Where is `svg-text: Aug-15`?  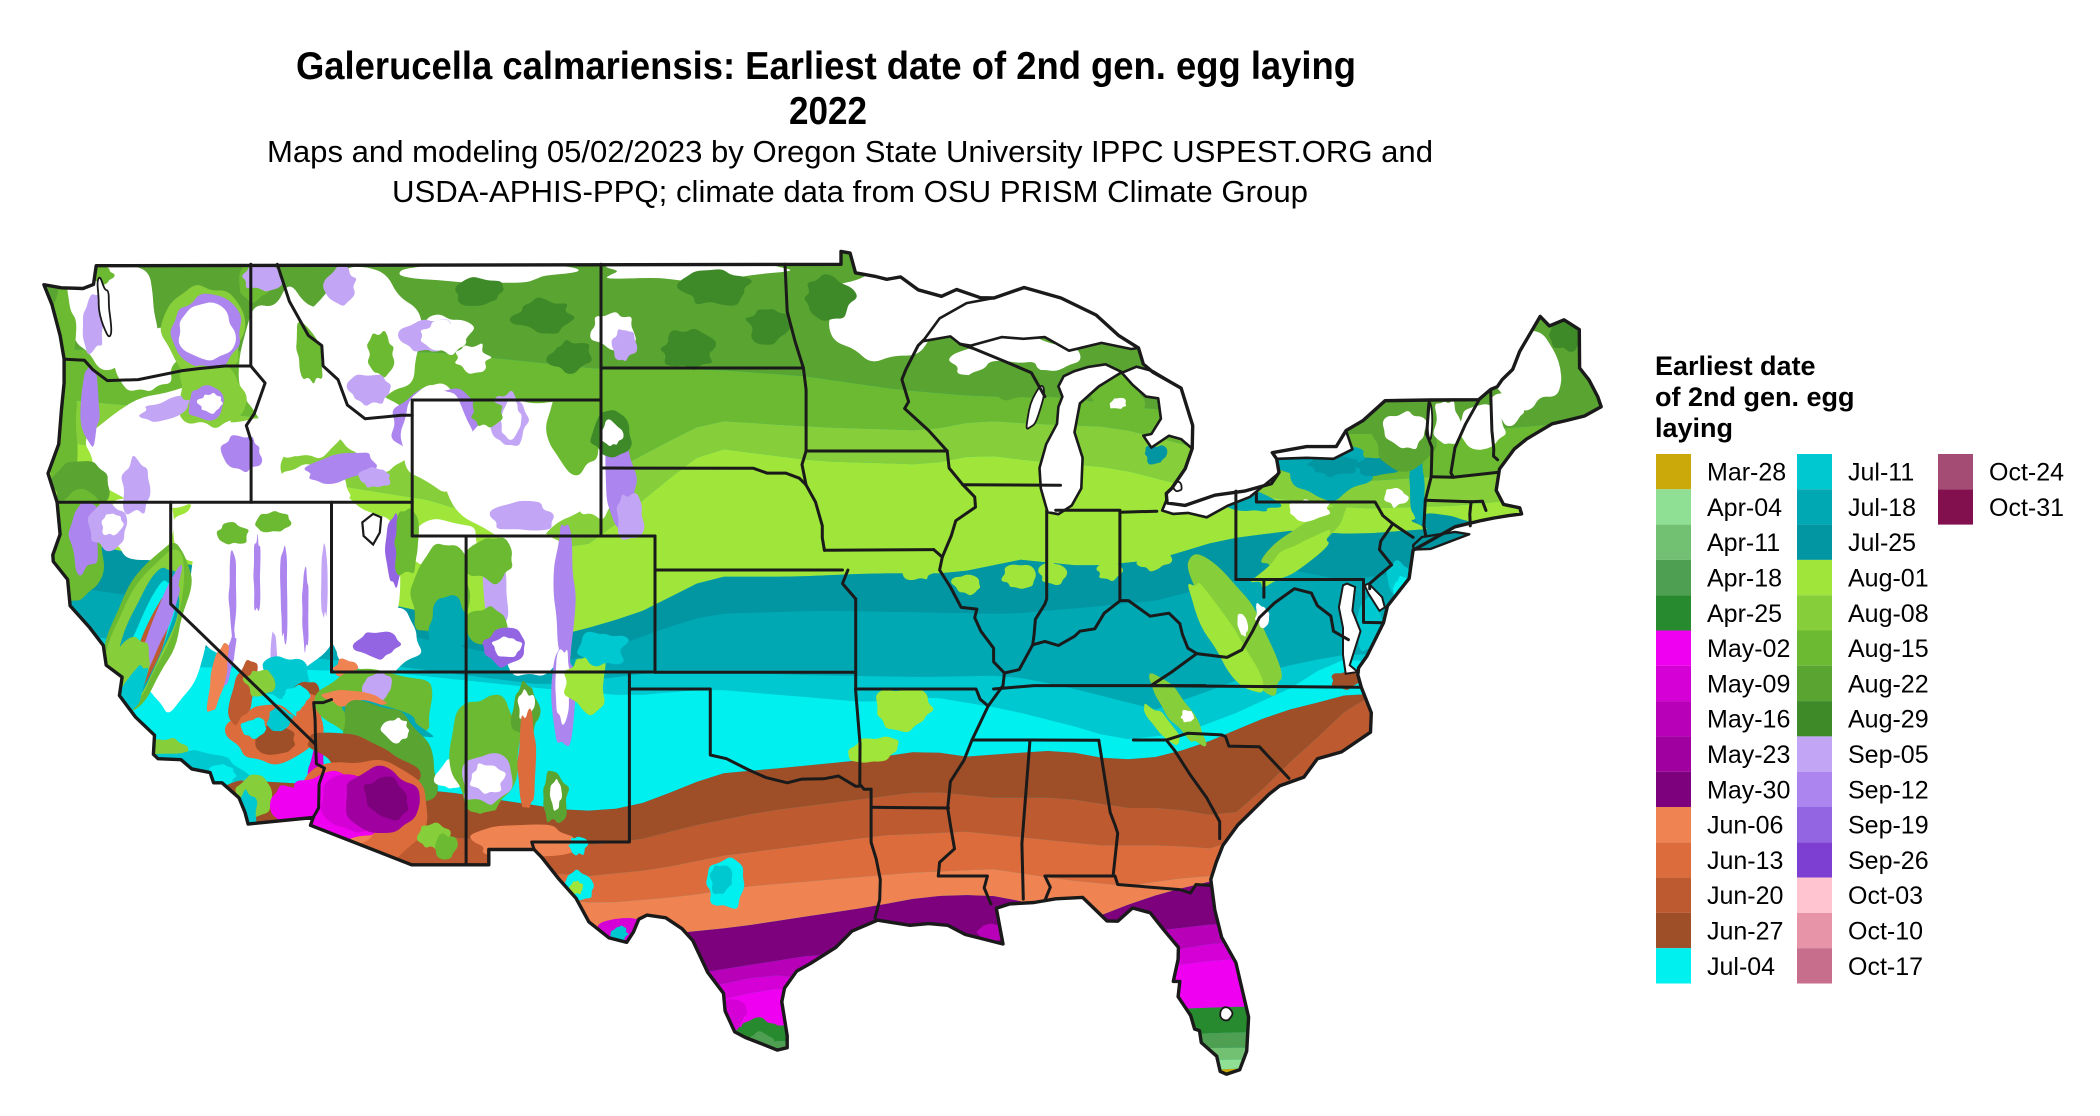
svg-text: Aug-15 is located at coordinates (1888, 649).